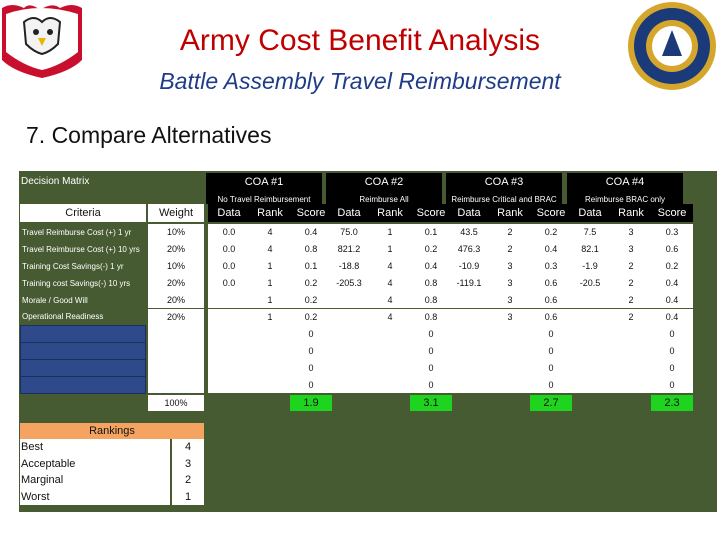  I want to click on rank-value: 1, so click(390, 249).